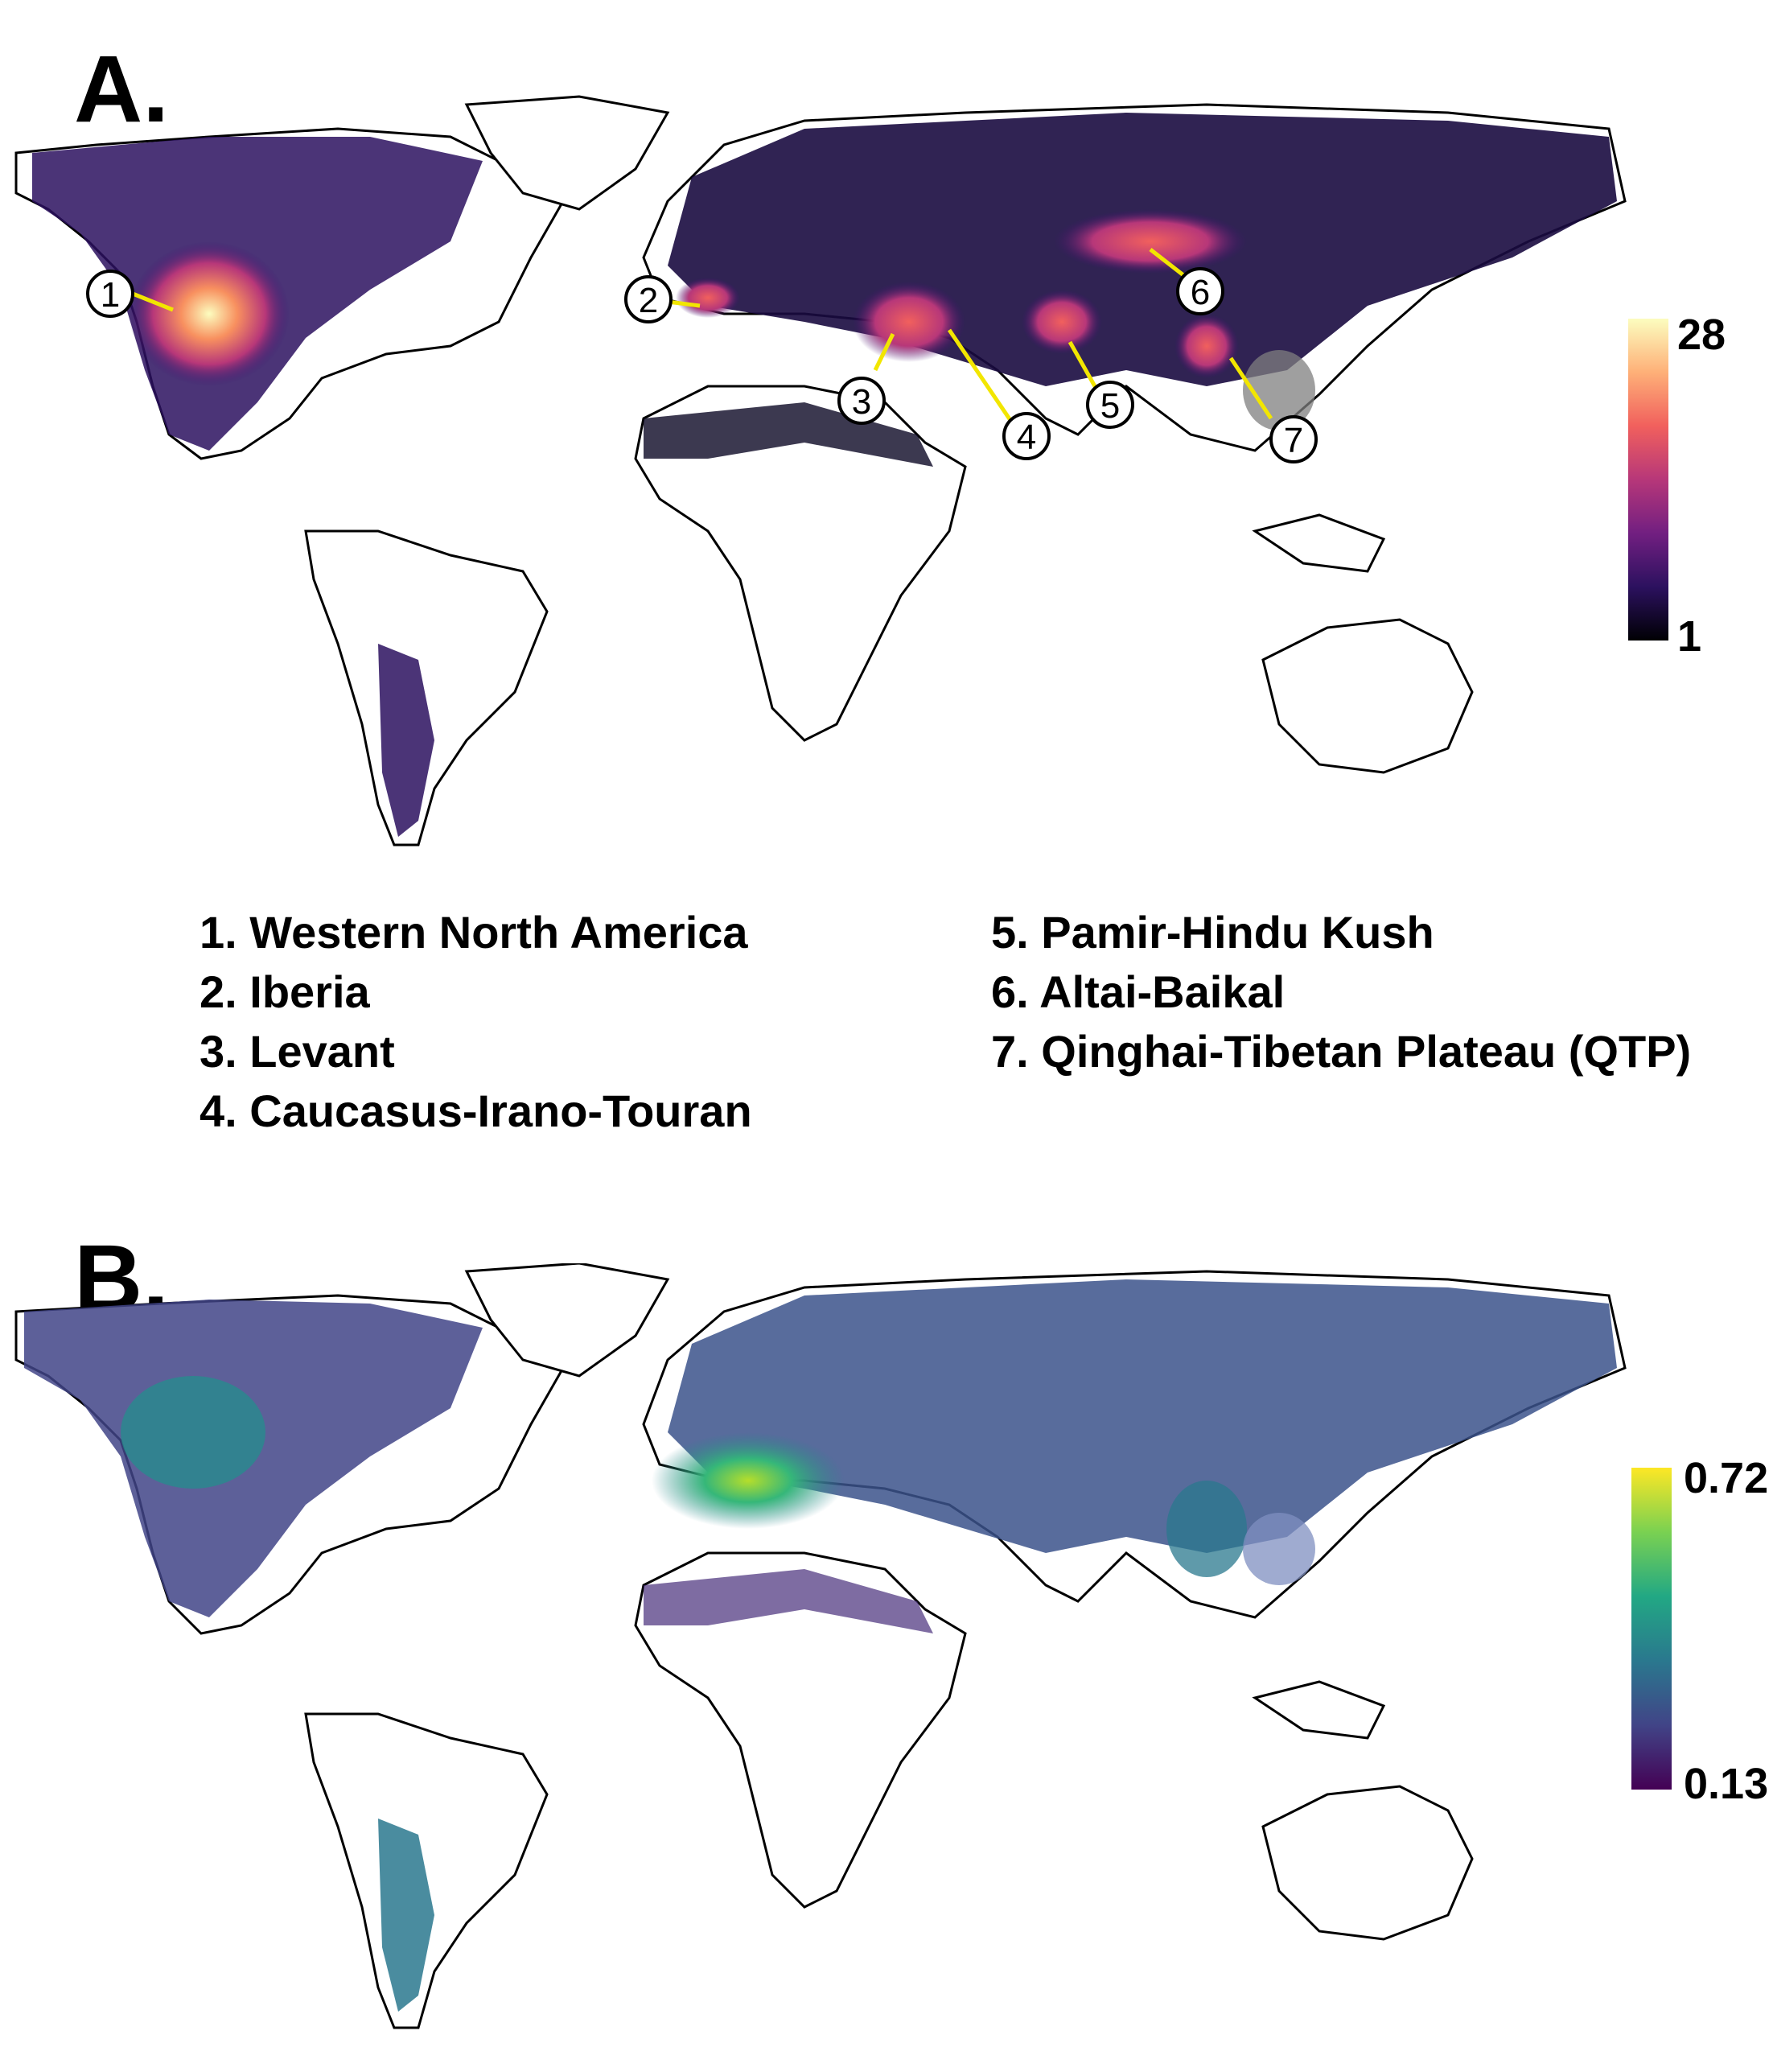  What do you see at coordinates (297, 1051) in the screenshot?
I see `legend-item-3: 3. Levant` at bounding box center [297, 1051].